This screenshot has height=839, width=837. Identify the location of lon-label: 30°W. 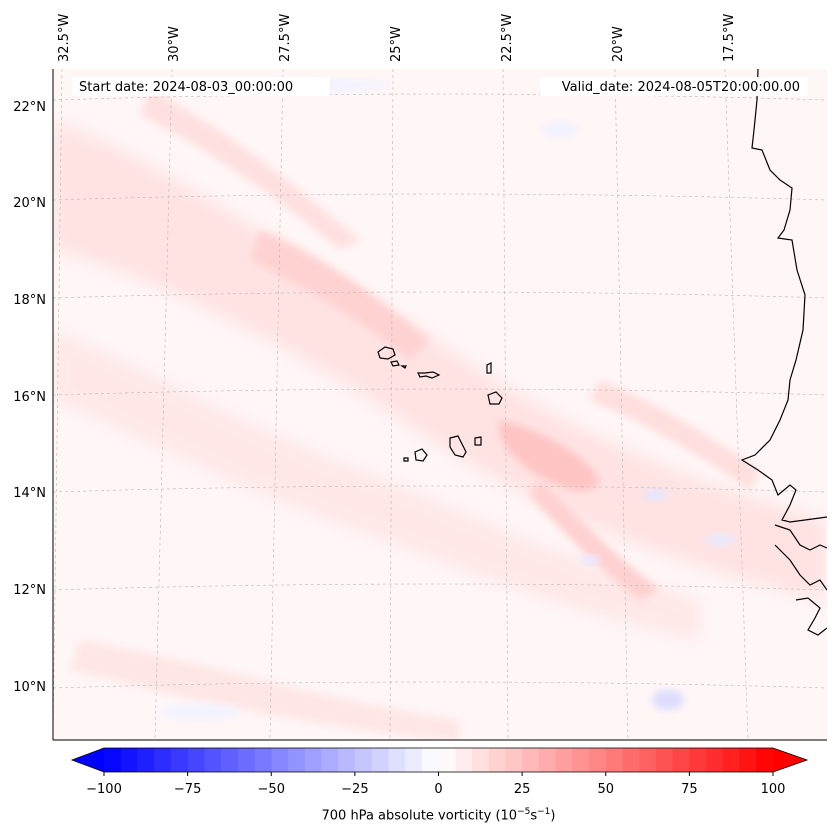
(174, 44).